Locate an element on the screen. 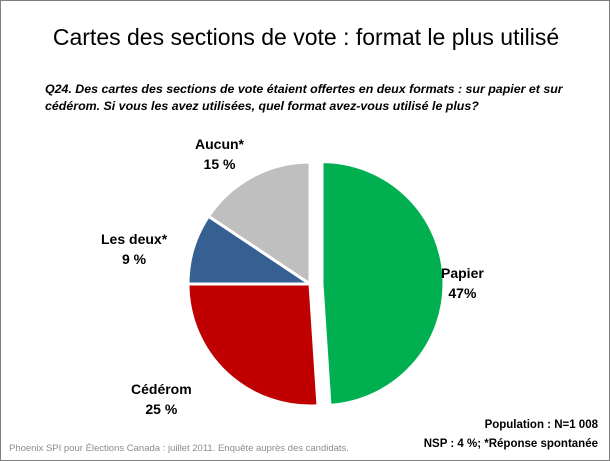  slice-label-papier-name: Papier is located at coordinates (462, 273).